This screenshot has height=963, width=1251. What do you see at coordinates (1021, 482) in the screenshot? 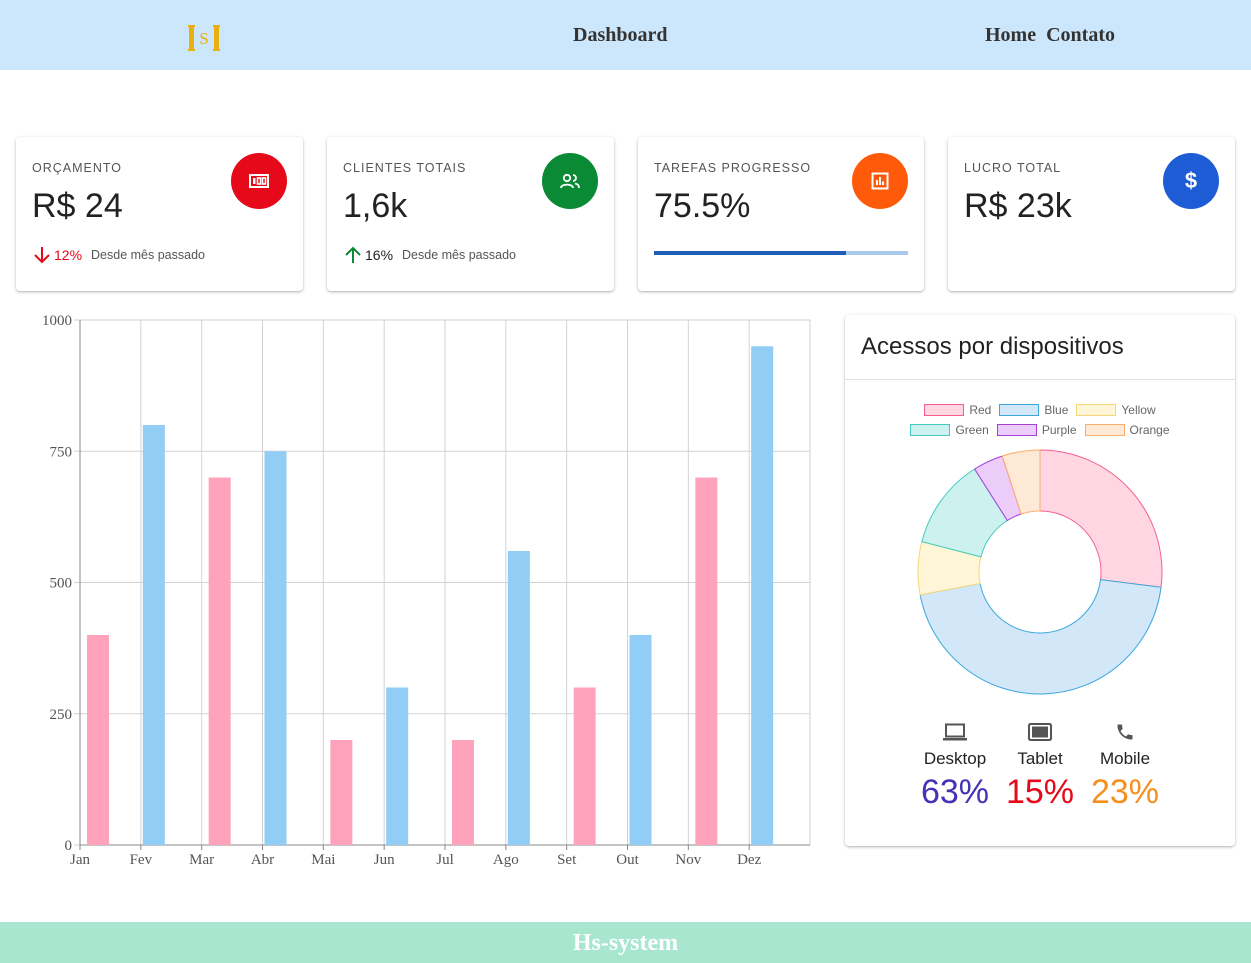
I see `donut-slice-orange` at bounding box center [1021, 482].